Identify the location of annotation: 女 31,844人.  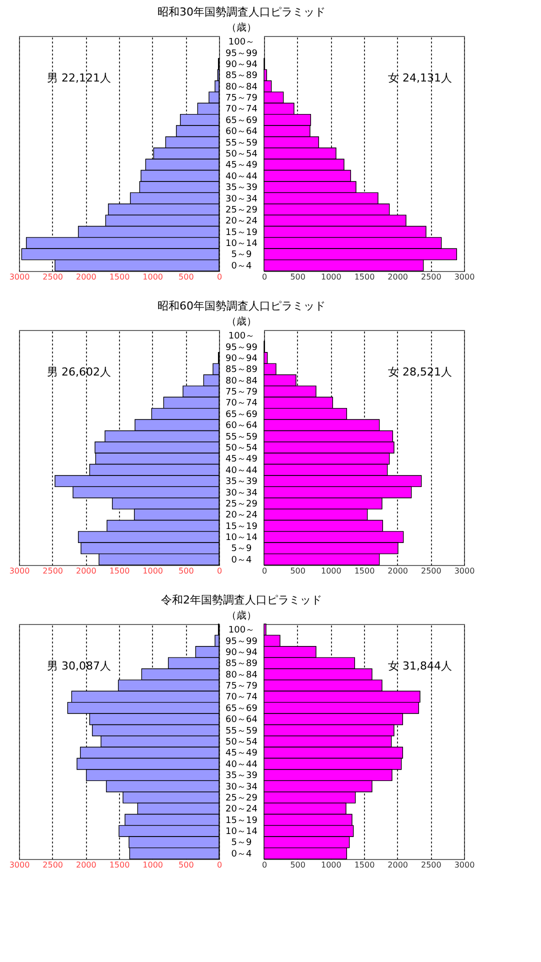
(420, 665).